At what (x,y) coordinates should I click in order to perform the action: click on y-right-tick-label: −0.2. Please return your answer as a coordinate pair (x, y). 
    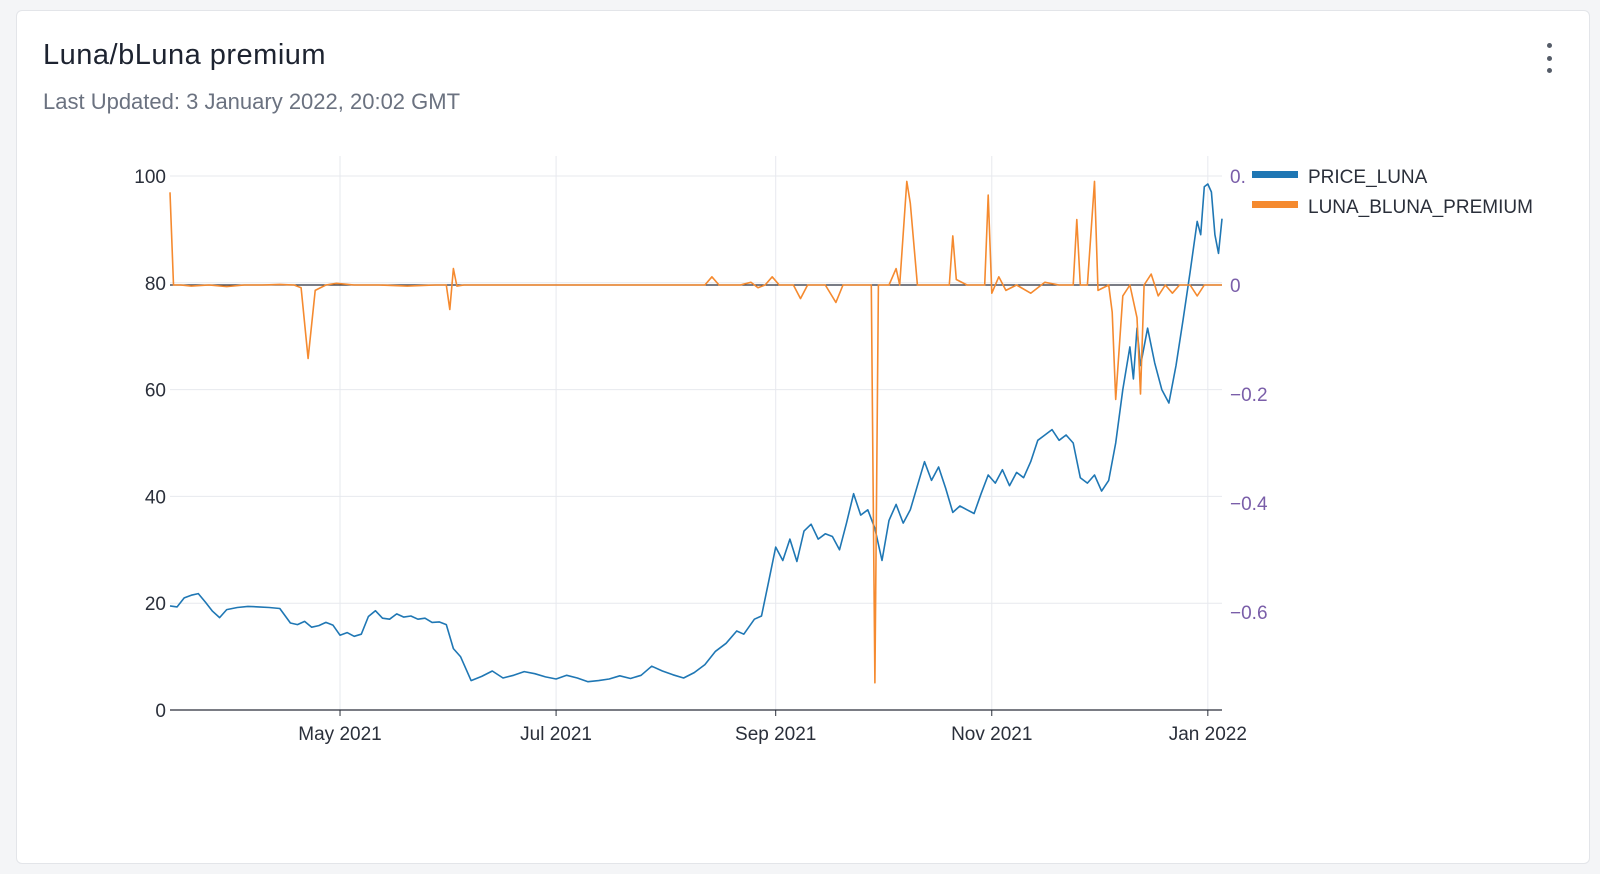
    Looking at the image, I should click on (1249, 395).